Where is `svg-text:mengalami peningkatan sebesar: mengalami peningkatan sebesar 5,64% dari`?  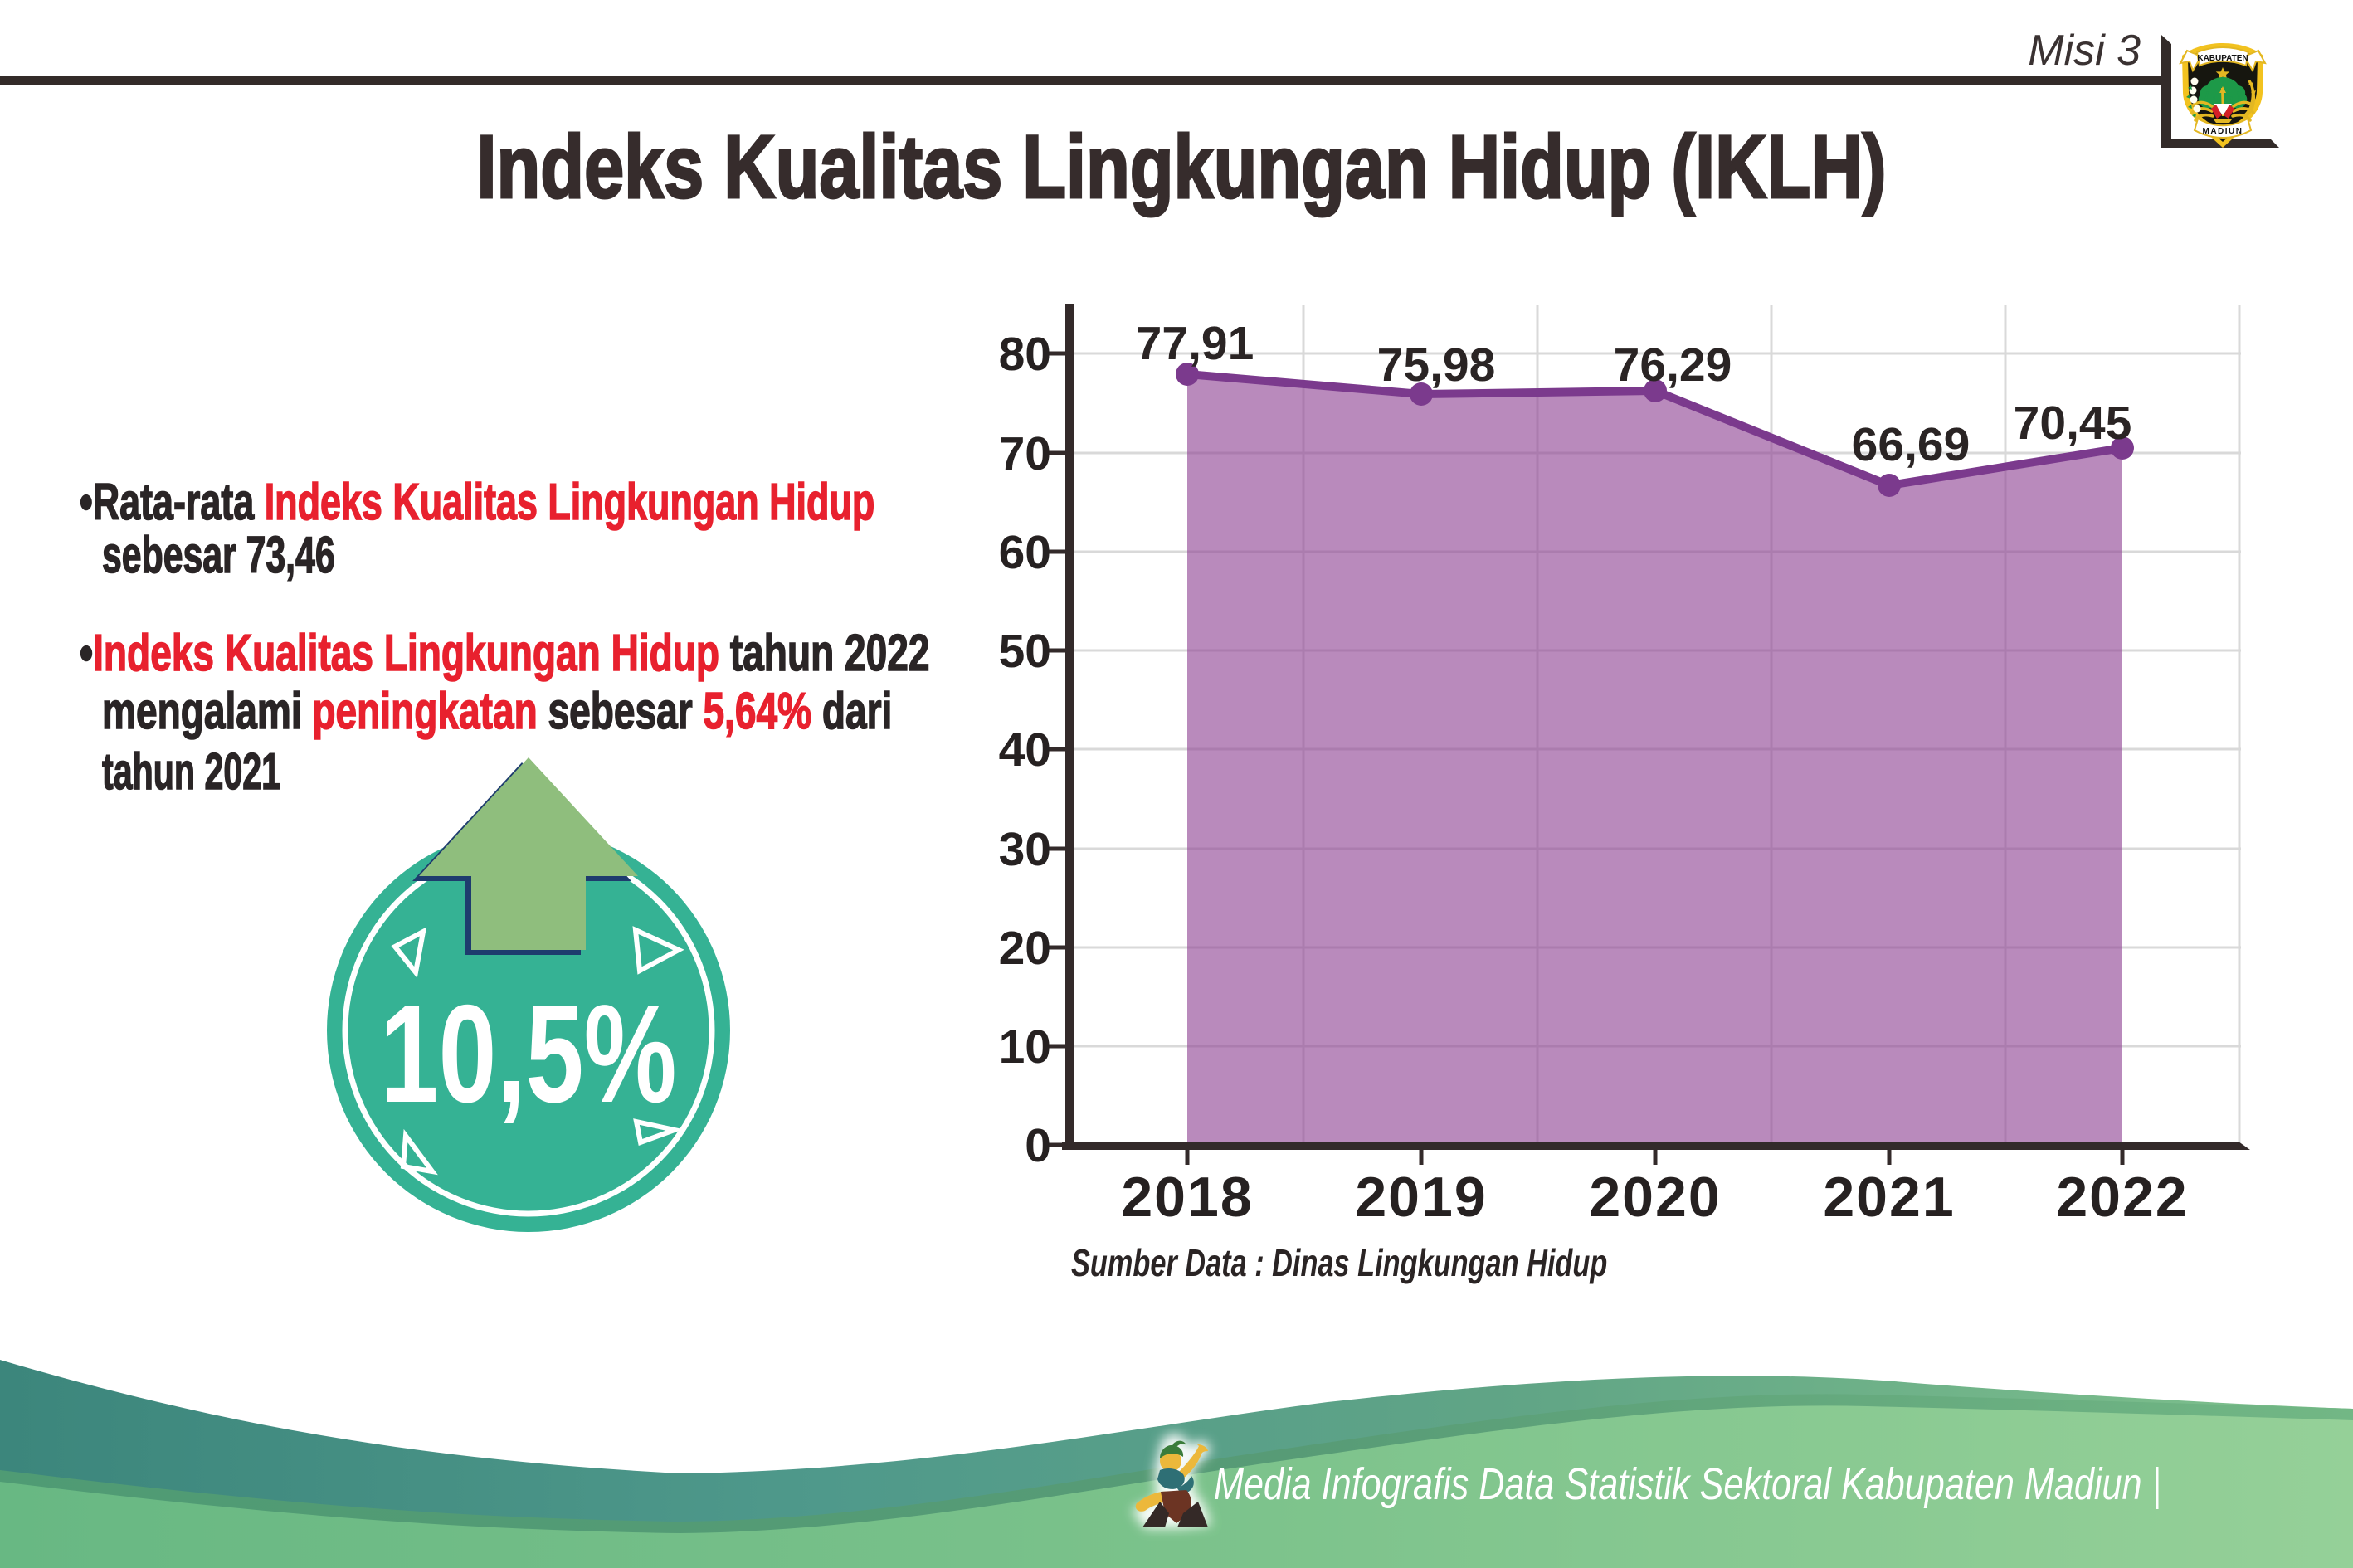
svg-text:mengalami peningkatan sebesar: mengalami peningkatan sebesar 5,64% dari is located at coordinates (497, 710).